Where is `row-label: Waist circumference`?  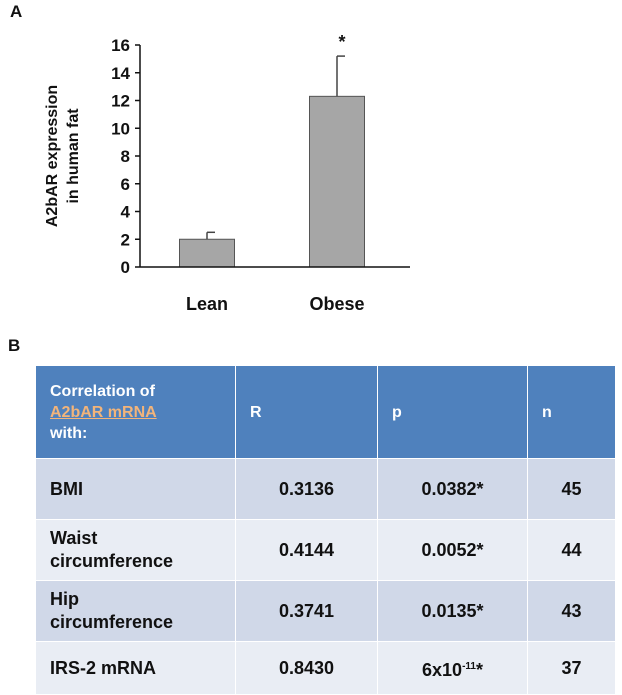
row-label: Waist circumference is located at coordinates (135, 550).